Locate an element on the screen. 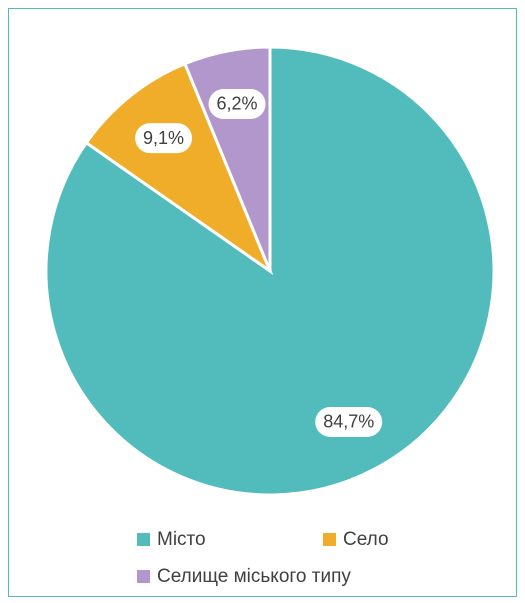  data-label: 9,1% is located at coordinates (163, 138).